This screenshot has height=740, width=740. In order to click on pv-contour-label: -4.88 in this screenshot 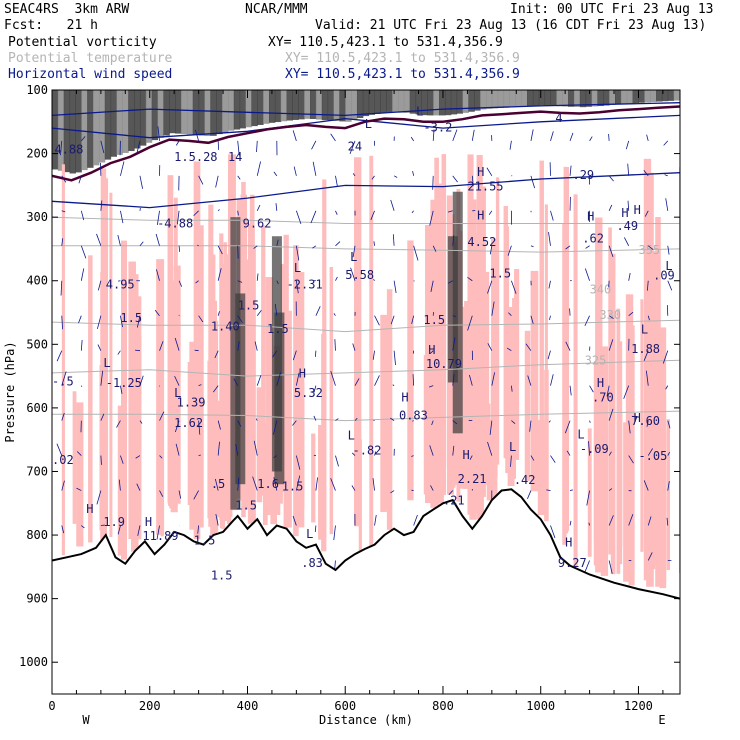, I will do `click(175, 223)`.